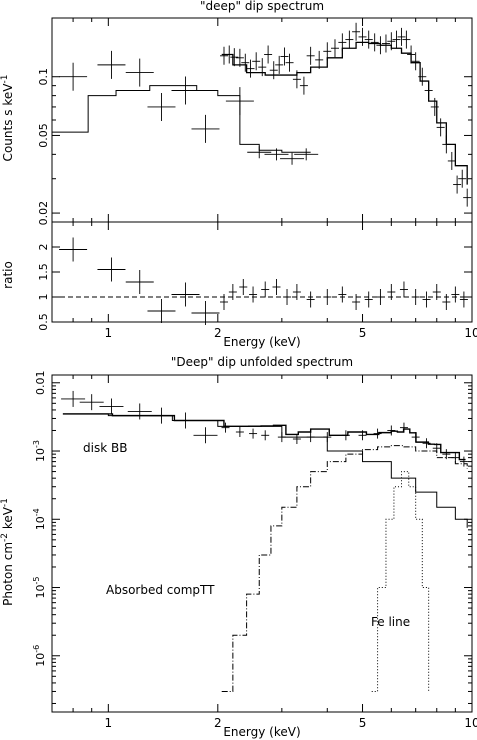 The width and height of the screenshot is (477, 740). Describe the element at coordinates (390, 622) in the screenshot. I see `annotation-fe-line: Fe line` at that location.